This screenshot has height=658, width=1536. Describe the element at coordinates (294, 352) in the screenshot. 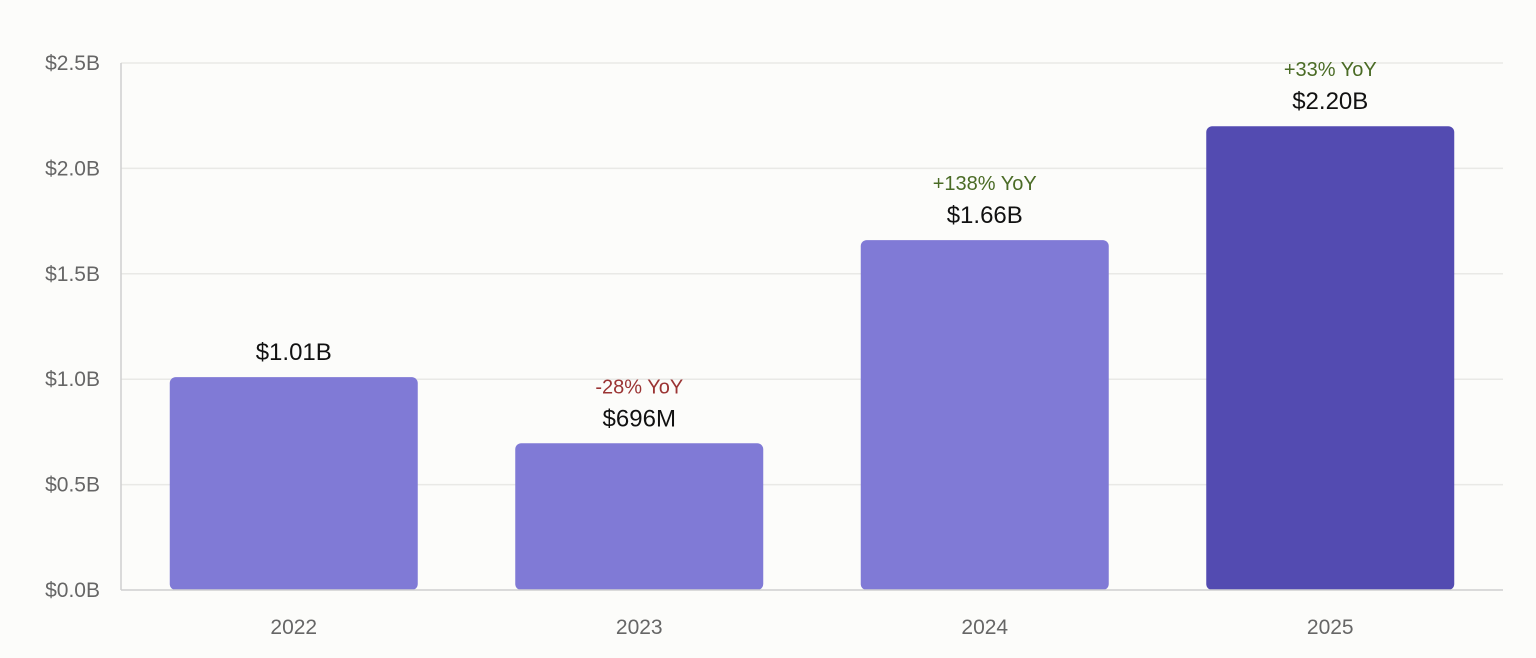

I see `value-label-2022: $1.01B` at that location.